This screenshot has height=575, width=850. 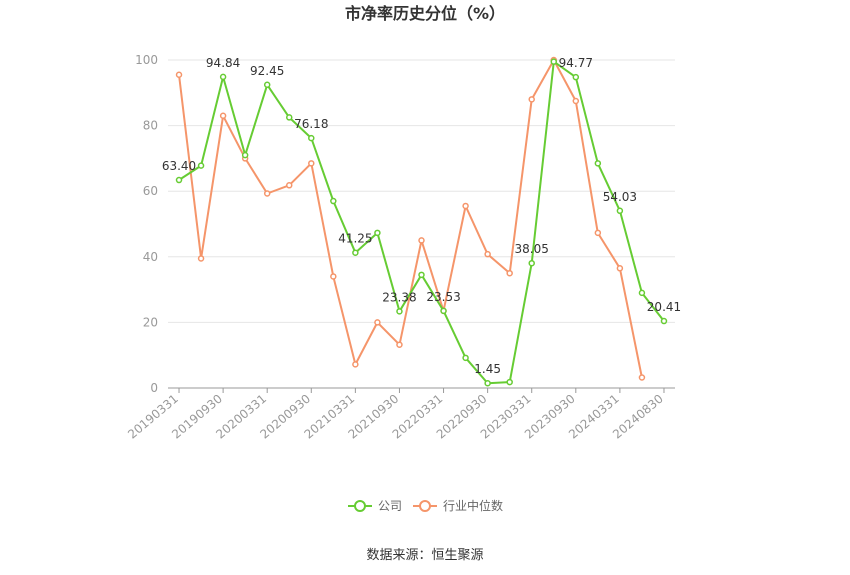 I want to click on data-label: 20.41, so click(x=664, y=307).